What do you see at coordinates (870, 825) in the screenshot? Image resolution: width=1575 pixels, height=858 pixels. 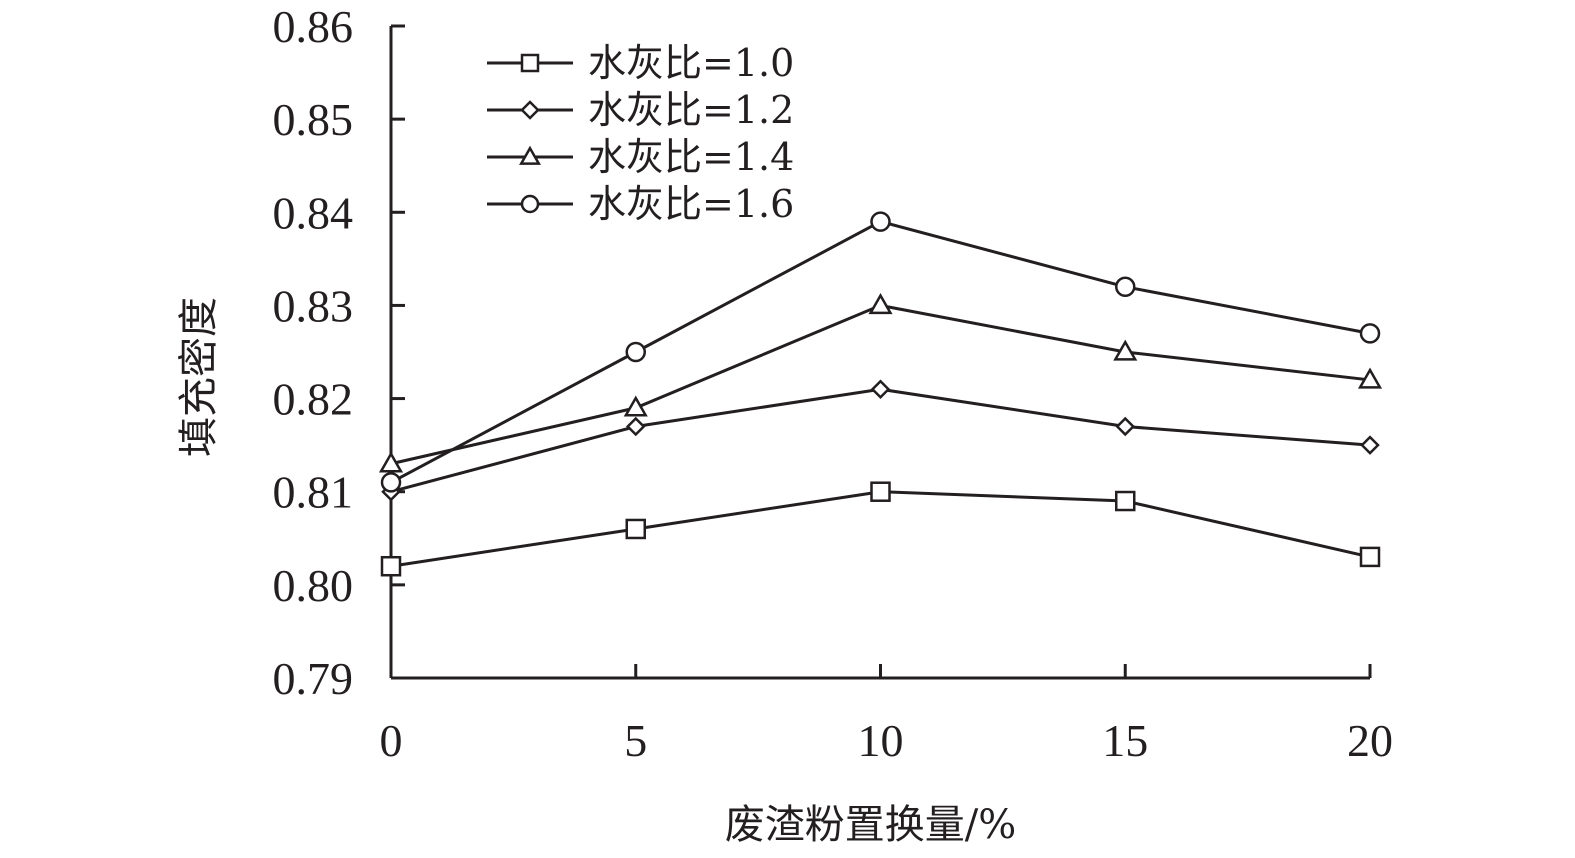 I see `x-axis-title: 废渣粉置换量/%` at bounding box center [870, 825].